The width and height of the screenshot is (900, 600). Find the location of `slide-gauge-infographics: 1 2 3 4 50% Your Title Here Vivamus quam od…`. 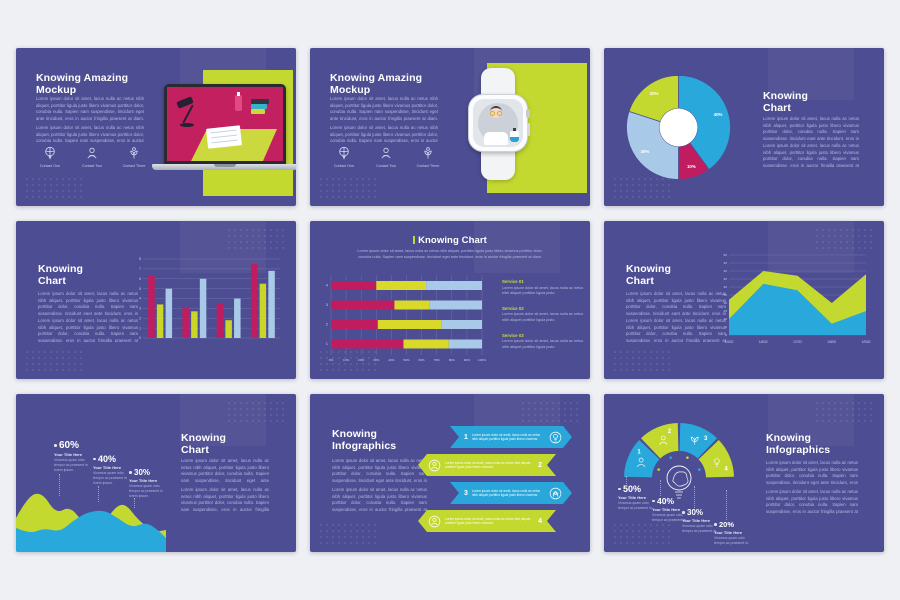

slide-gauge-infographics: 1 2 3 4 50% Your Title Here Vivamus quam od… is located at coordinates (744, 473).